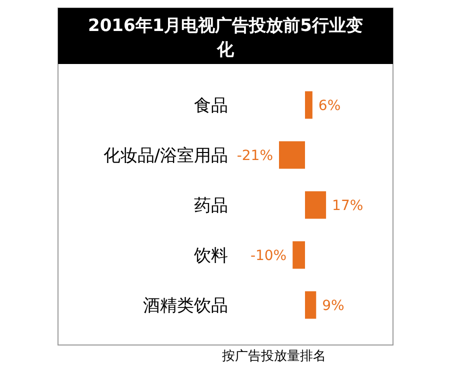 The height and width of the screenshot is (371, 450). Describe the element at coordinates (274, 356) in the screenshot. I see `text: 按广告投放量排名` at that location.